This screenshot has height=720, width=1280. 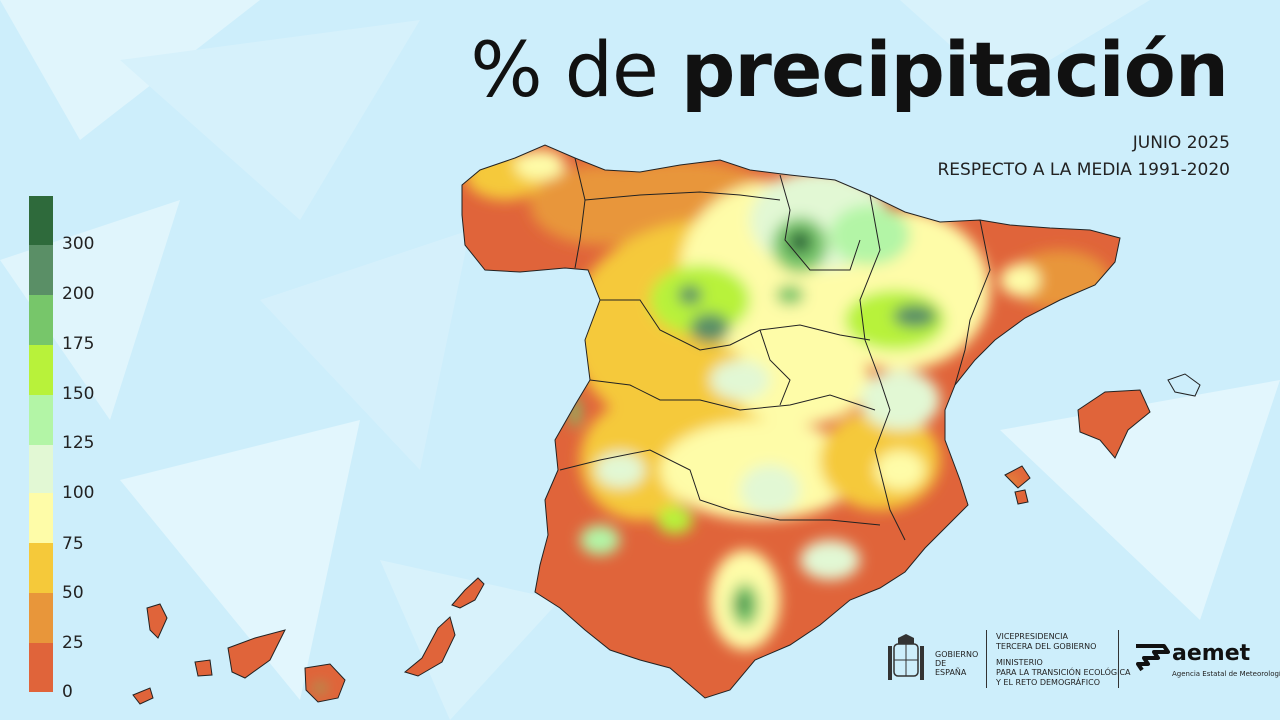 What do you see at coordinates (1181, 143) in the screenshot?
I see `subtitle-month: JUNIO 2025` at bounding box center [1181, 143].